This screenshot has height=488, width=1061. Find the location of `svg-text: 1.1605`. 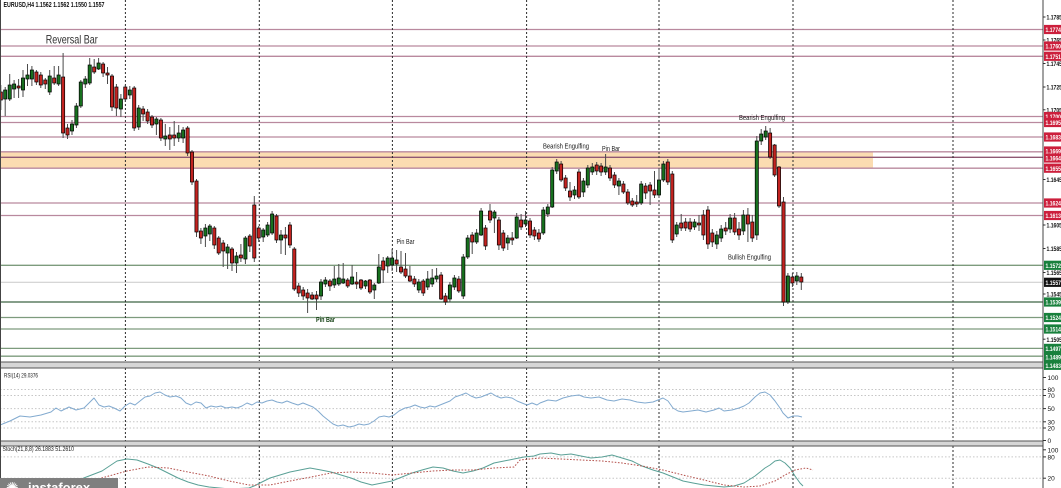

svg-text: 1.1605 is located at coordinates (1054, 226).